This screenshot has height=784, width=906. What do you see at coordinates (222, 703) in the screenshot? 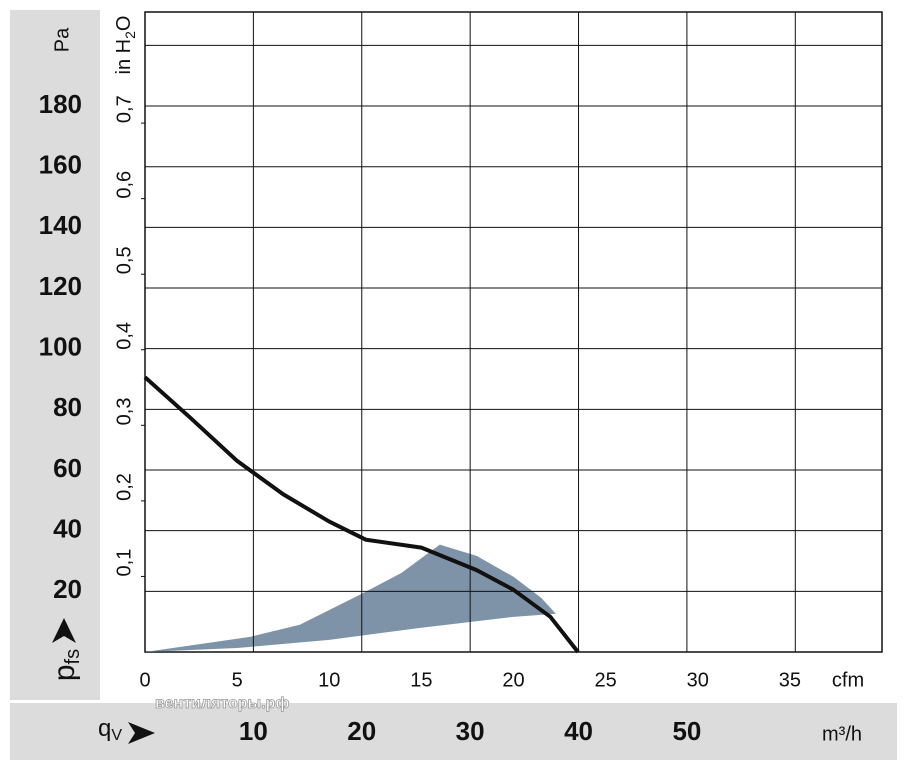
I see `watermark: вентиляторы.рф` at bounding box center [222, 703].